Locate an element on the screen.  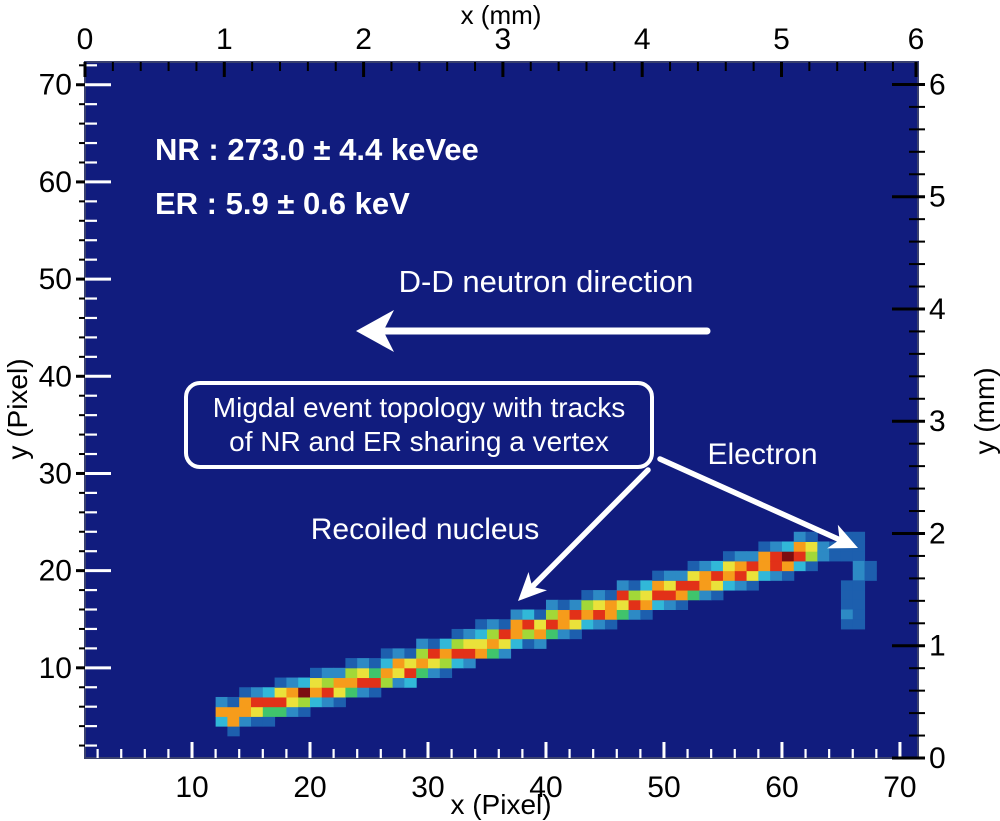
recoiled-nucleus-arrow-shaft is located at coordinates (589, 529).